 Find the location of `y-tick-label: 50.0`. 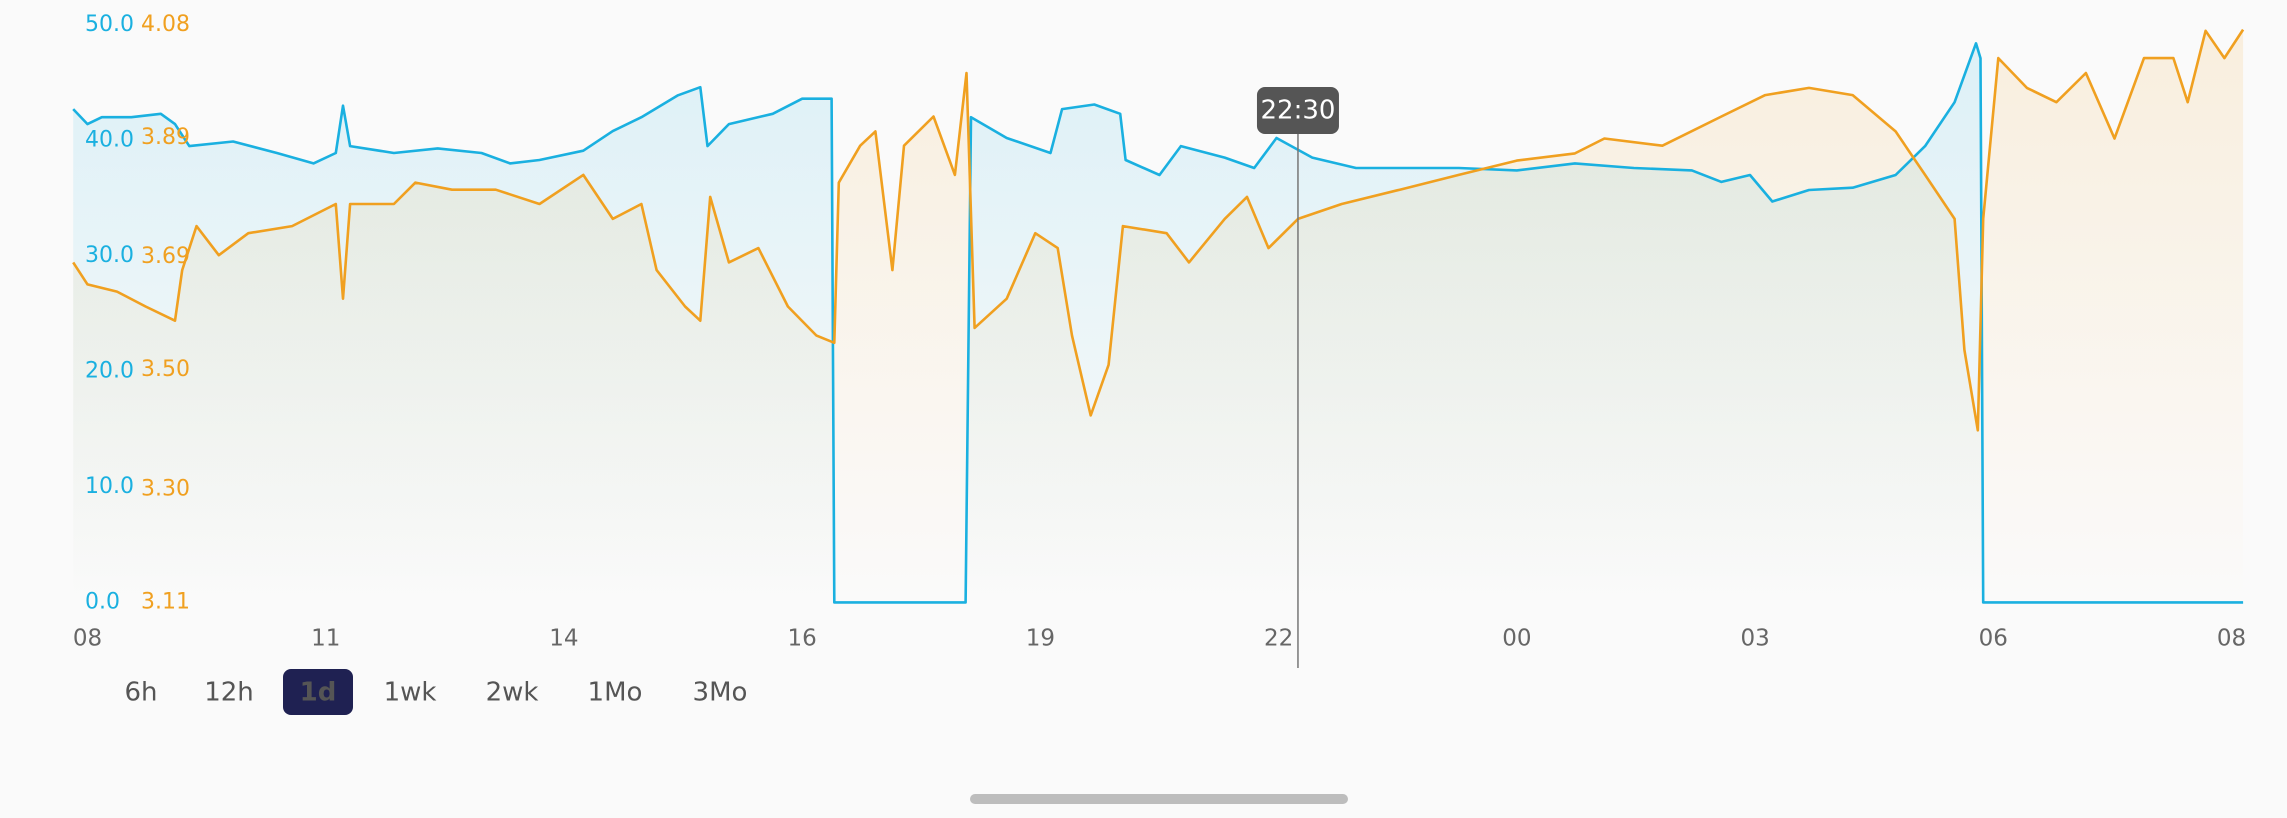

y-tick-label: 50.0 is located at coordinates (109, 24).